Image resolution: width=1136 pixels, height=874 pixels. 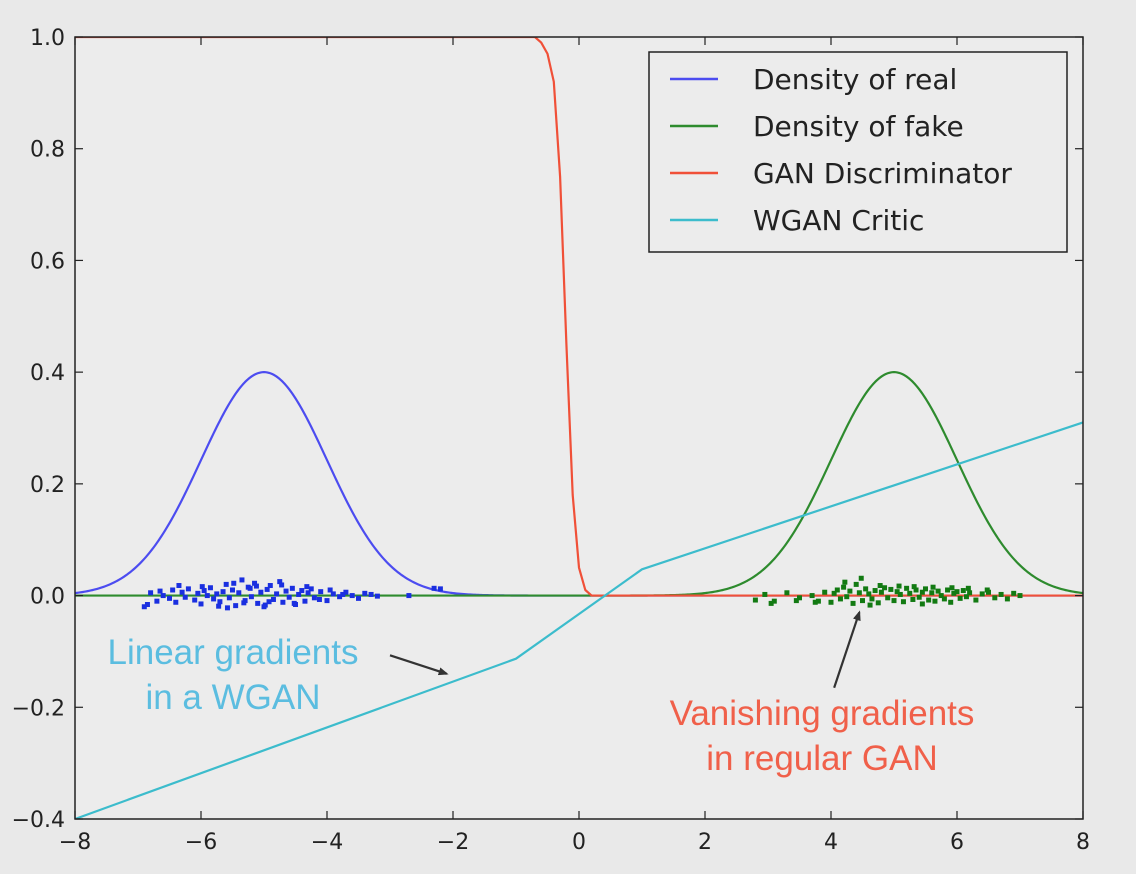 What do you see at coordinates (1083, 842) in the screenshot?
I see `x-tick-label: 8` at bounding box center [1083, 842].